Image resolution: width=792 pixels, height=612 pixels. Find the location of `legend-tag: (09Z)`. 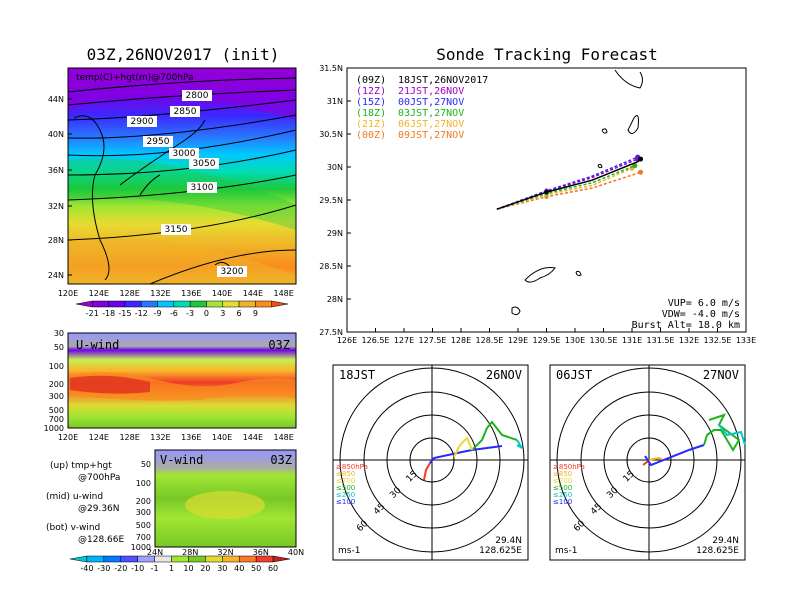

legend-tag: (09Z) is located at coordinates (371, 80).